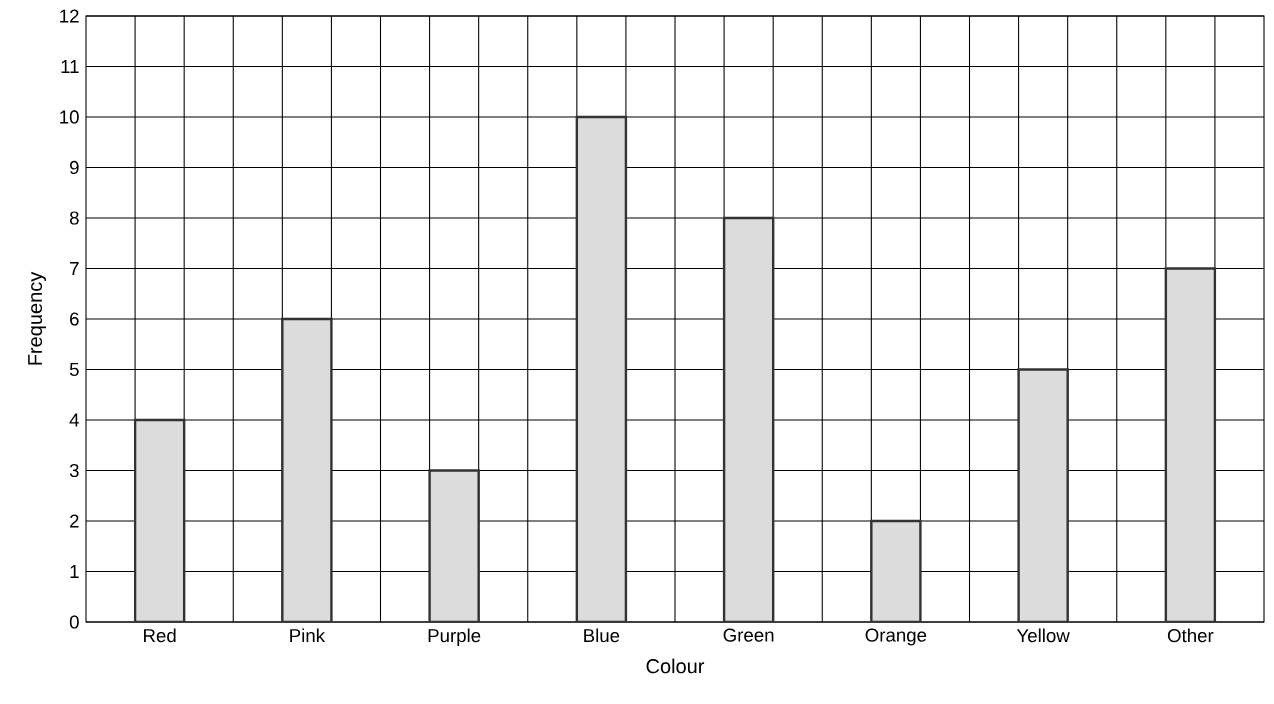  I want to click on y-tick-label: 7, so click(74, 268).